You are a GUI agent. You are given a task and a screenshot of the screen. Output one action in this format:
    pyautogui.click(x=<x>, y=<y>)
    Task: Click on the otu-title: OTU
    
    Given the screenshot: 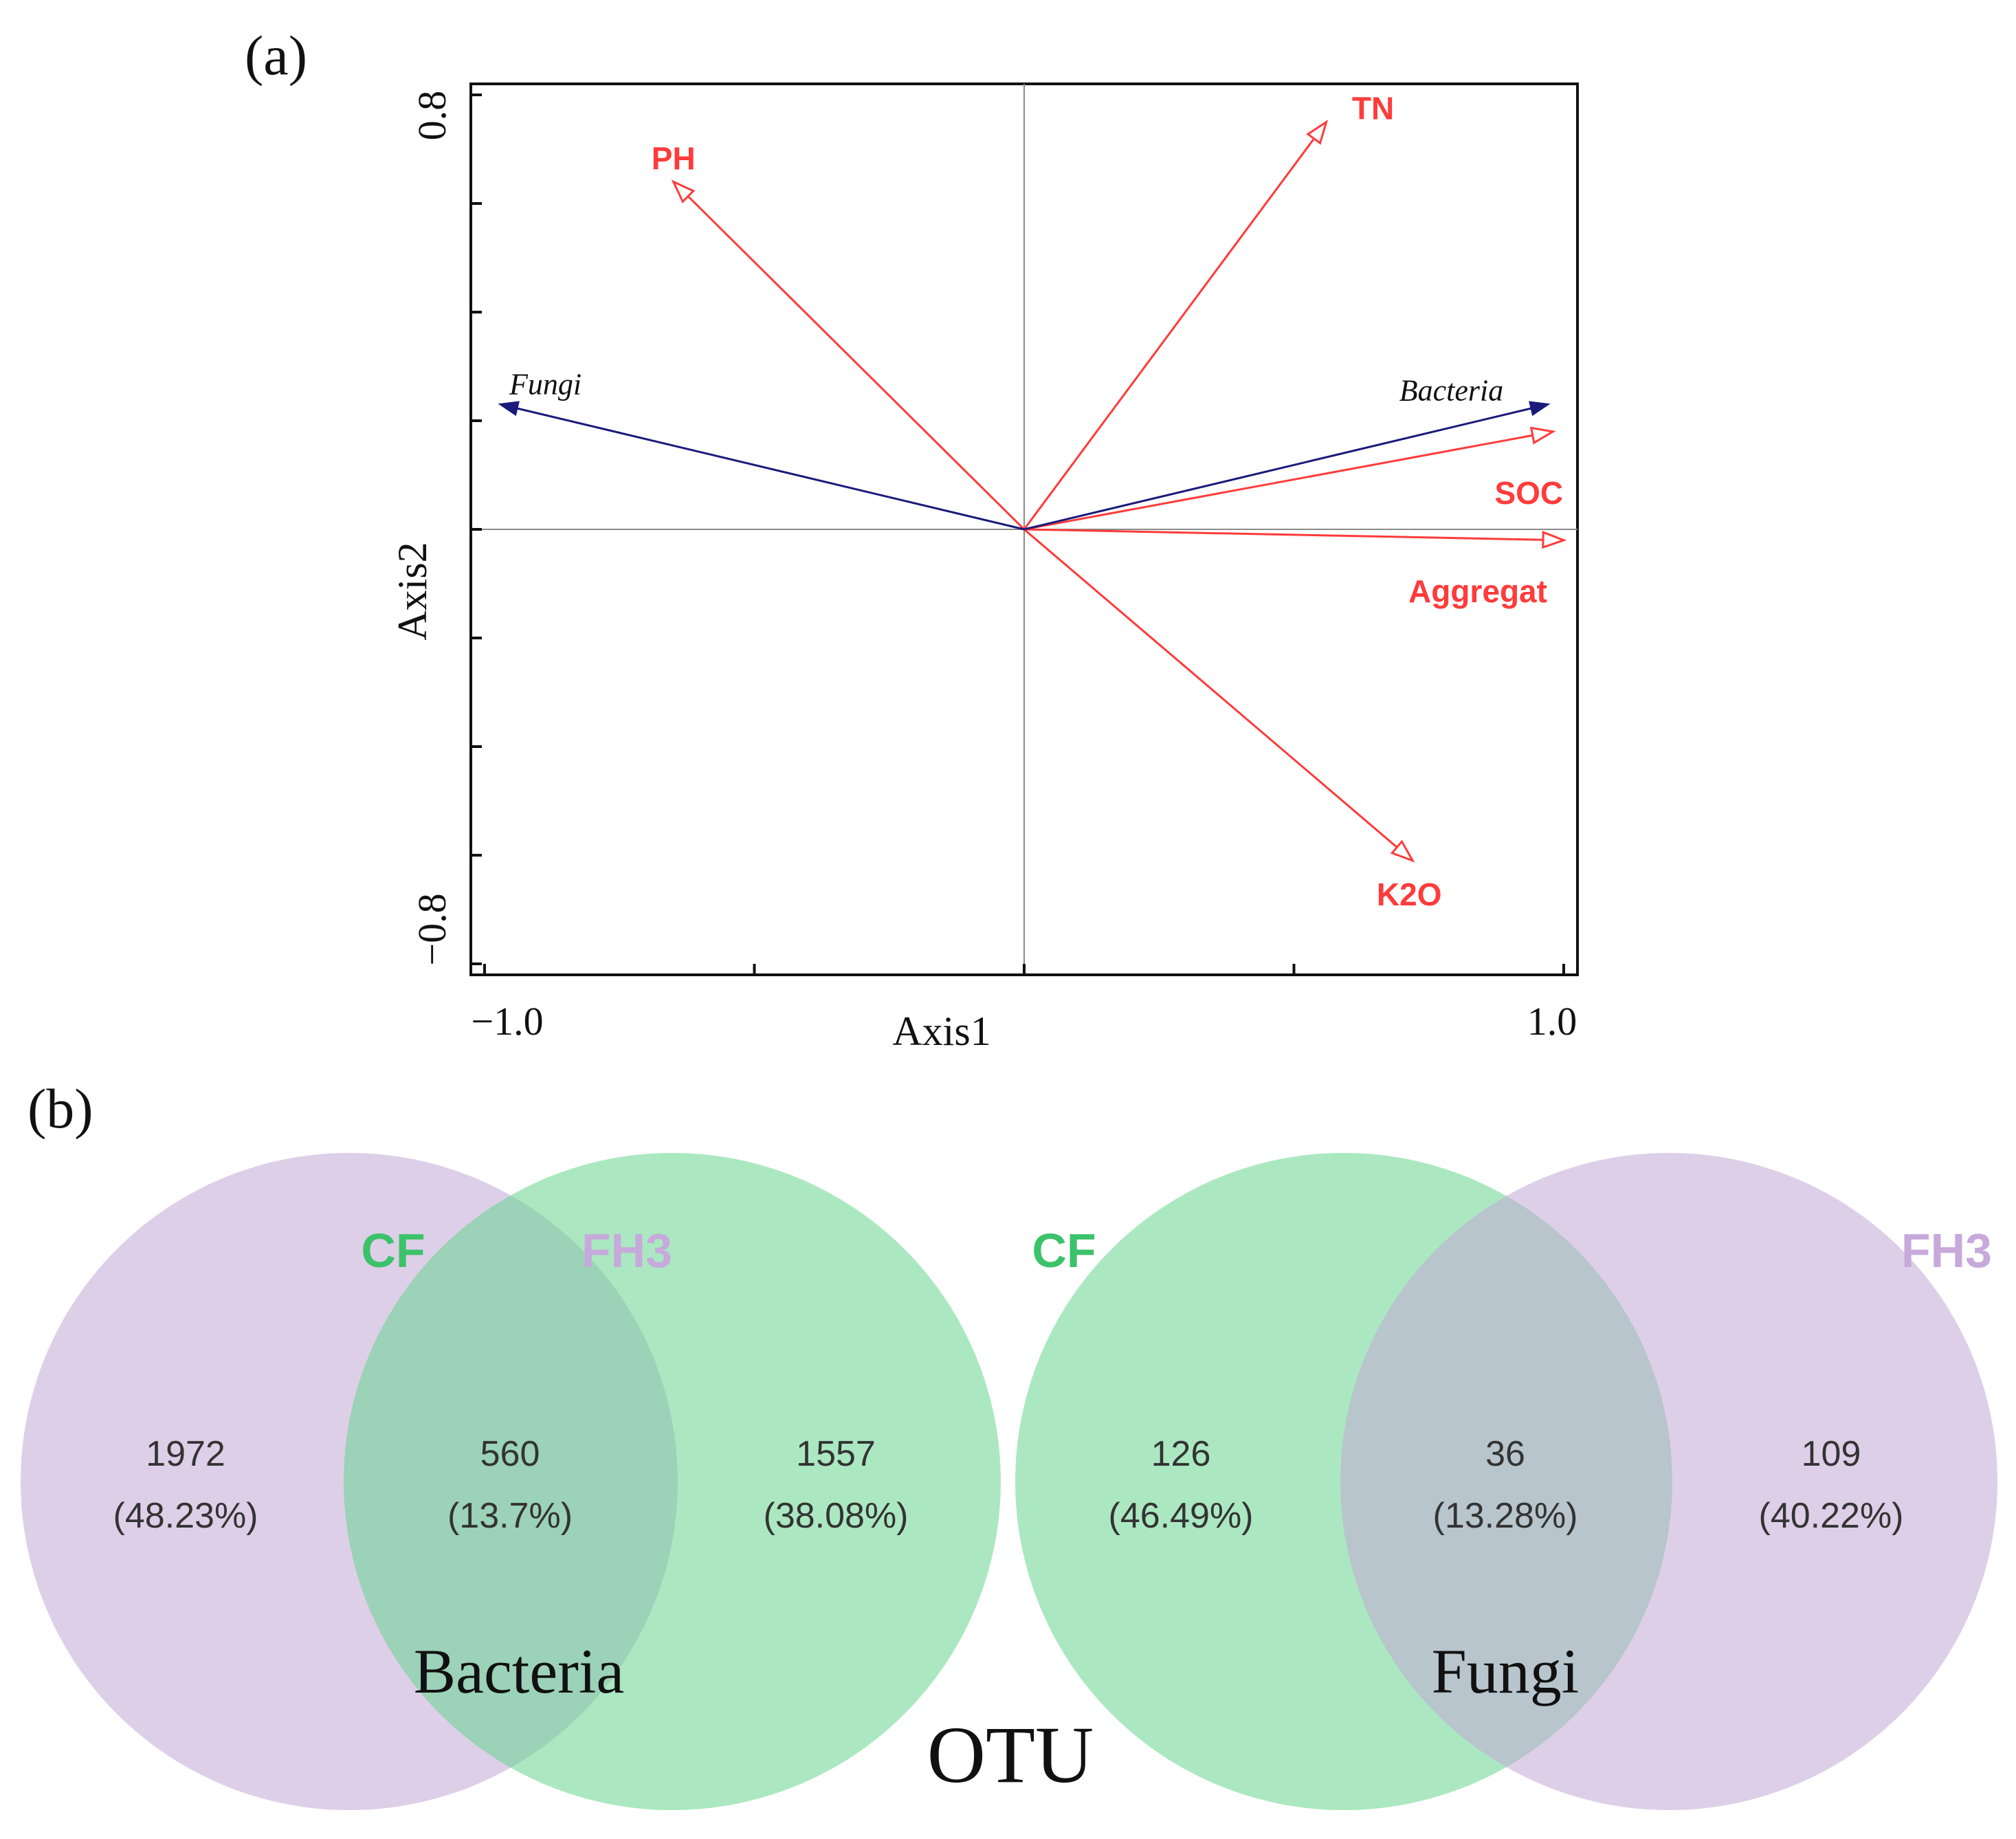 What is the action you would take?
    pyautogui.click(x=1010, y=1755)
    